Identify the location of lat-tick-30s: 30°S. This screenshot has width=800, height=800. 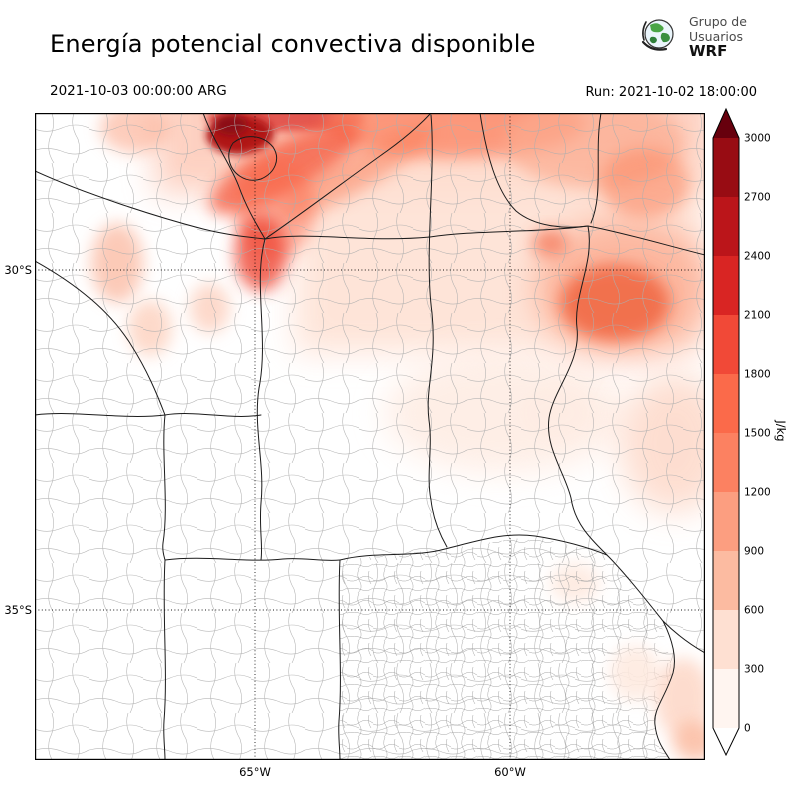
(18, 270).